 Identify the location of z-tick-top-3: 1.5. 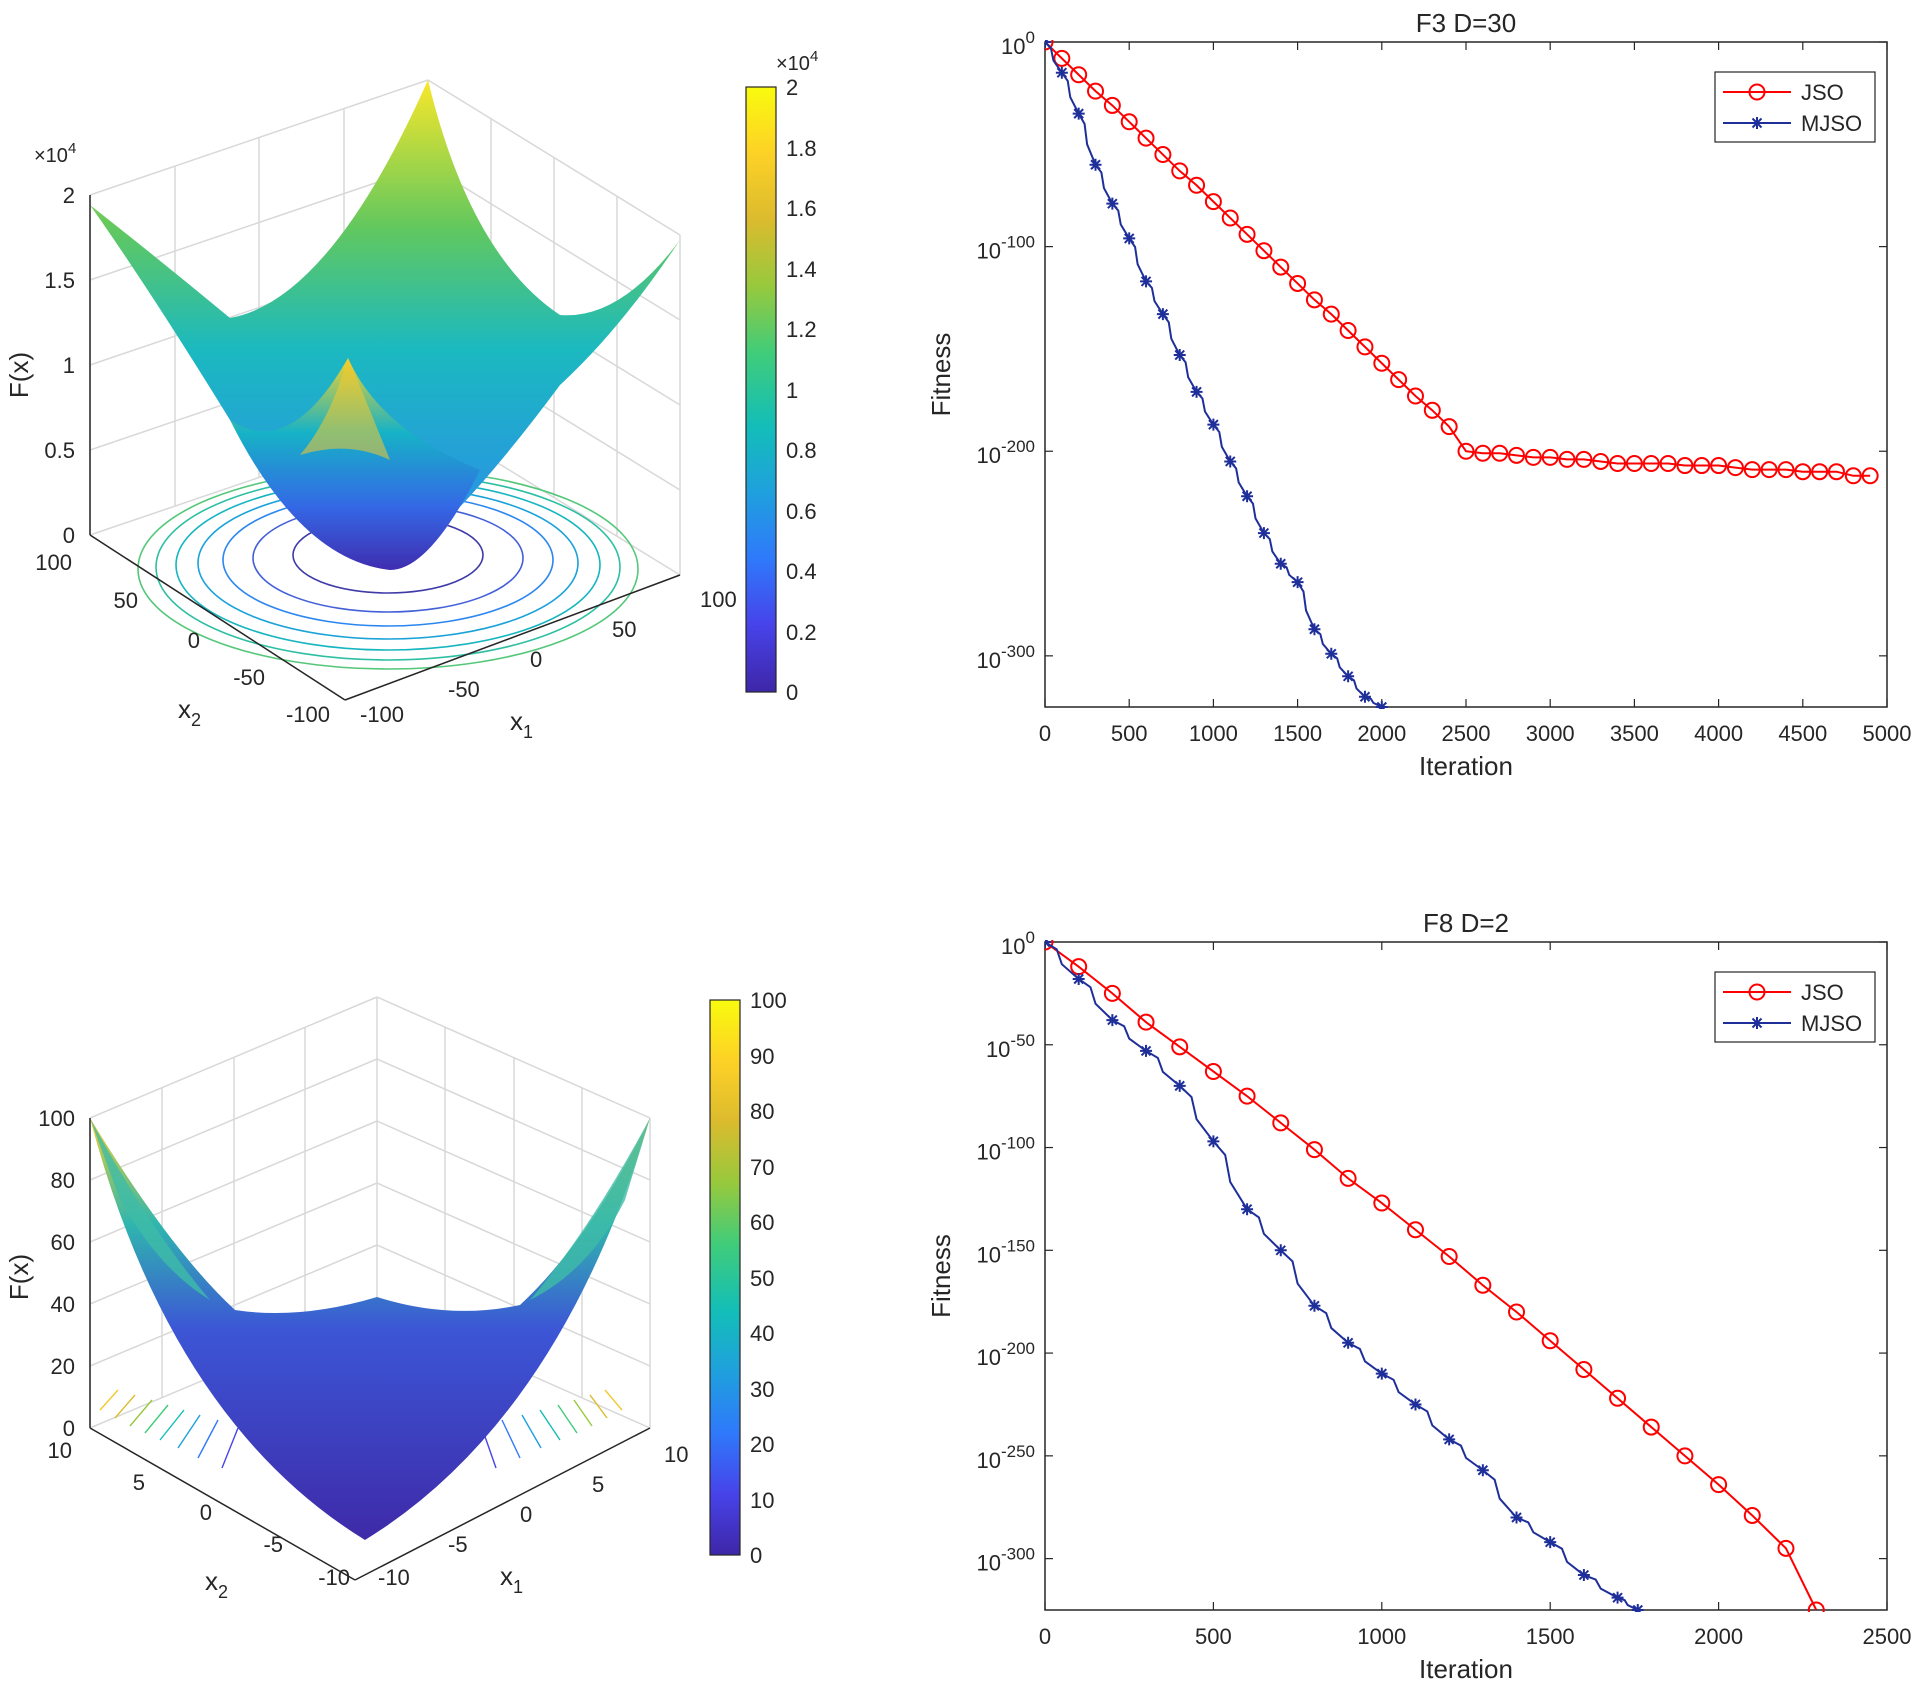
(59, 280).